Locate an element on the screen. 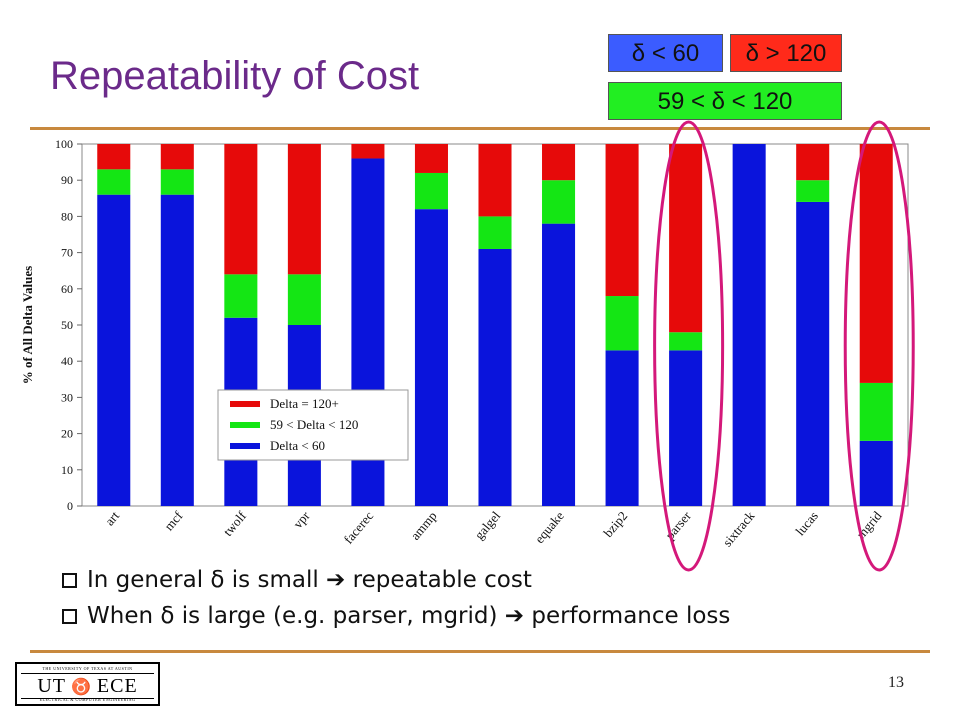 The image size is (960, 720). y-tick-label: 40 is located at coordinates (67, 361).